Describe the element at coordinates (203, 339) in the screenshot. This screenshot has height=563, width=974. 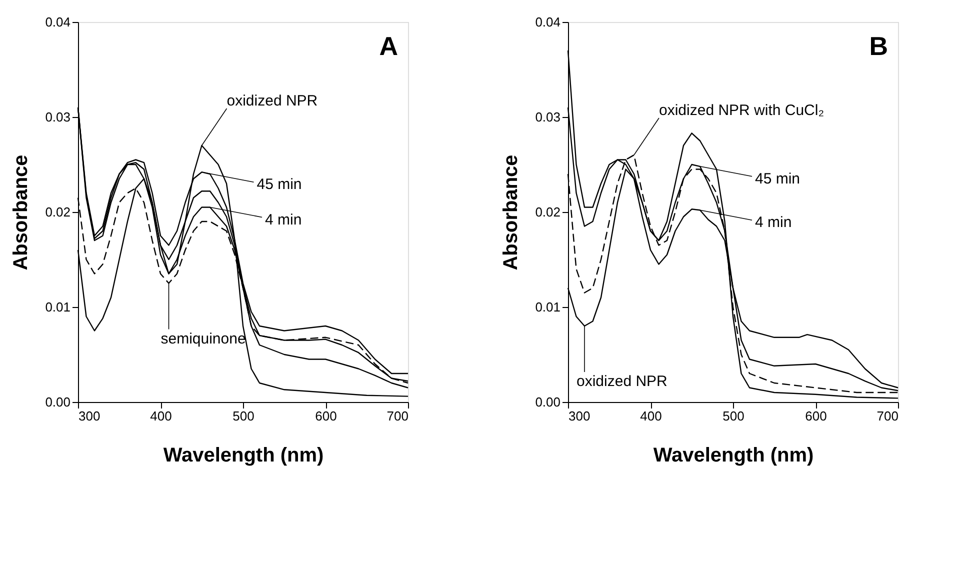
I see `annotation: semiquinone` at that location.